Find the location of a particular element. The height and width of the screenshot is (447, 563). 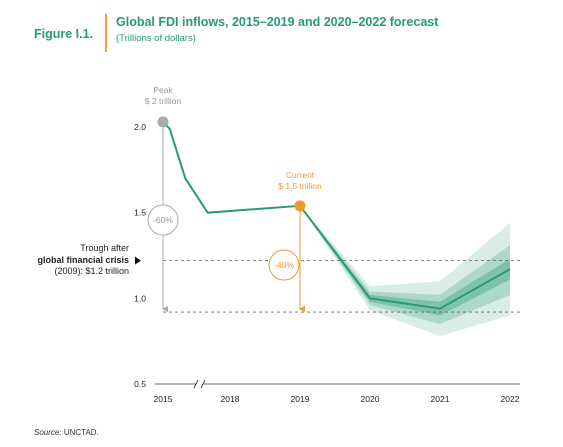

pct-from-current-label: -40% is located at coordinates (284, 265).